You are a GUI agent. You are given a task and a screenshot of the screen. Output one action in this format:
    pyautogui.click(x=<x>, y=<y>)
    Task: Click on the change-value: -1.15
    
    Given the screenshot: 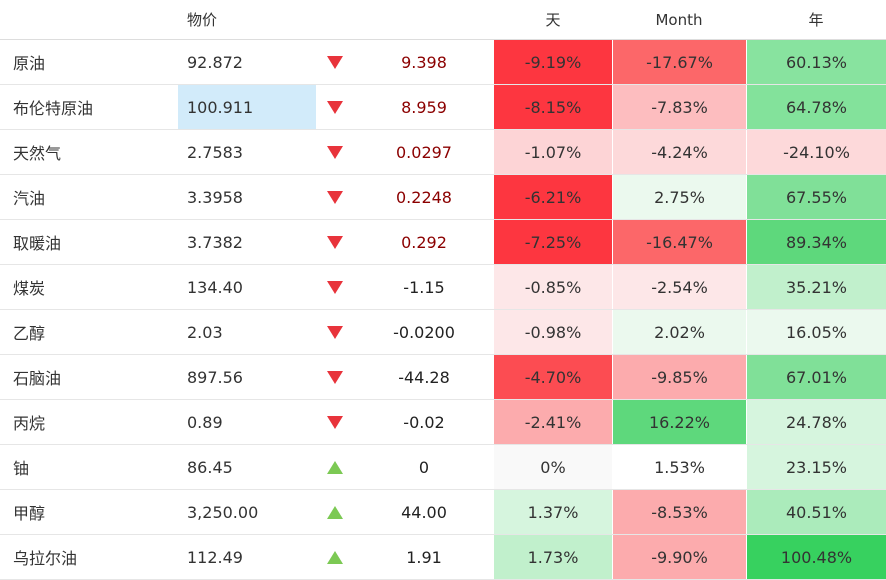 What is the action you would take?
    pyautogui.click(x=424, y=287)
    